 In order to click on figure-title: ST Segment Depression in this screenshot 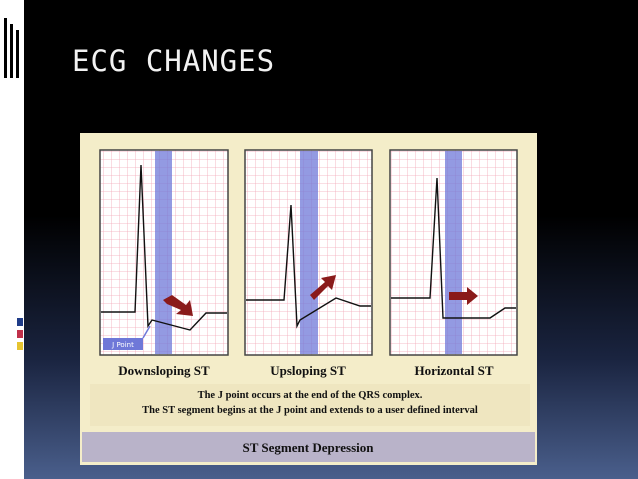, I will do `click(309, 447)`.